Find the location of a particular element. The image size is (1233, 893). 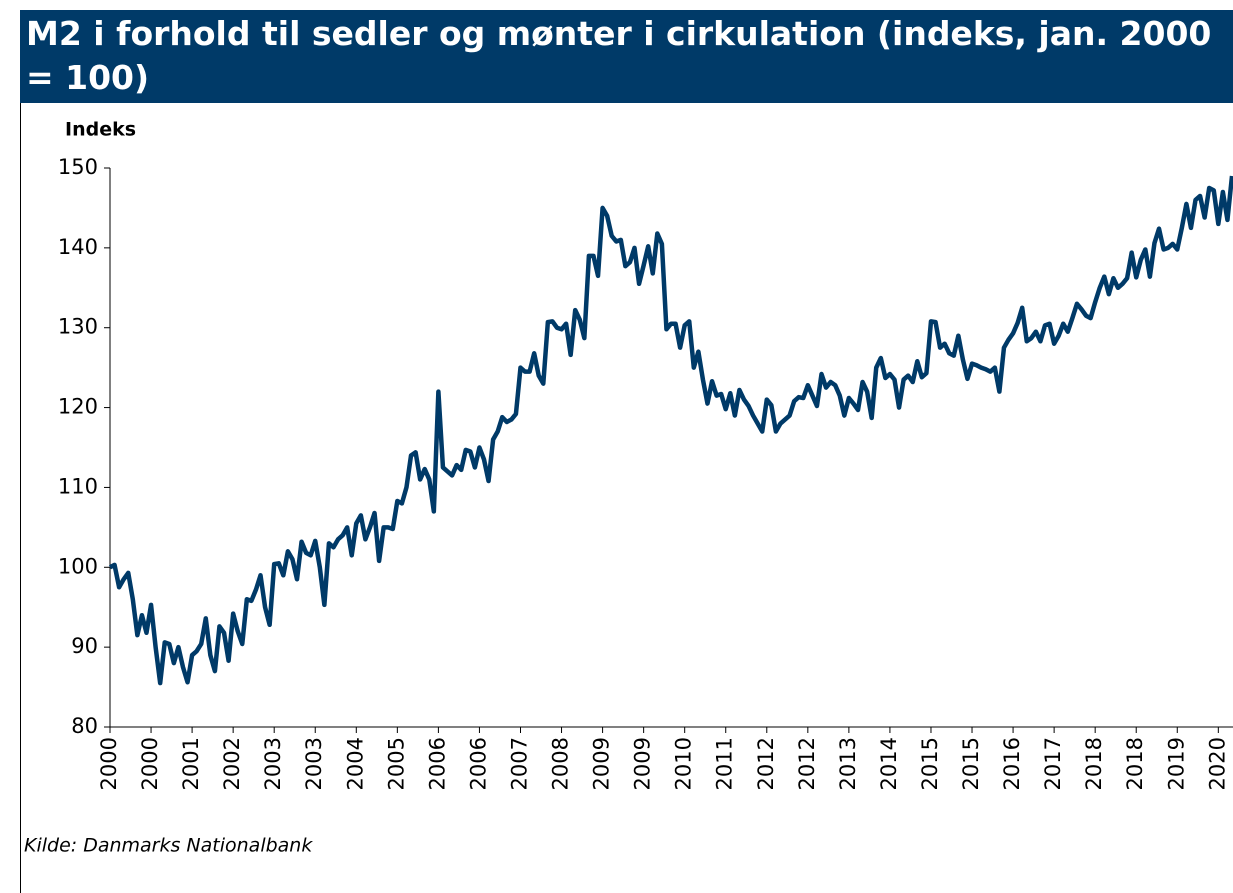

title-banner is located at coordinates (626, 56).